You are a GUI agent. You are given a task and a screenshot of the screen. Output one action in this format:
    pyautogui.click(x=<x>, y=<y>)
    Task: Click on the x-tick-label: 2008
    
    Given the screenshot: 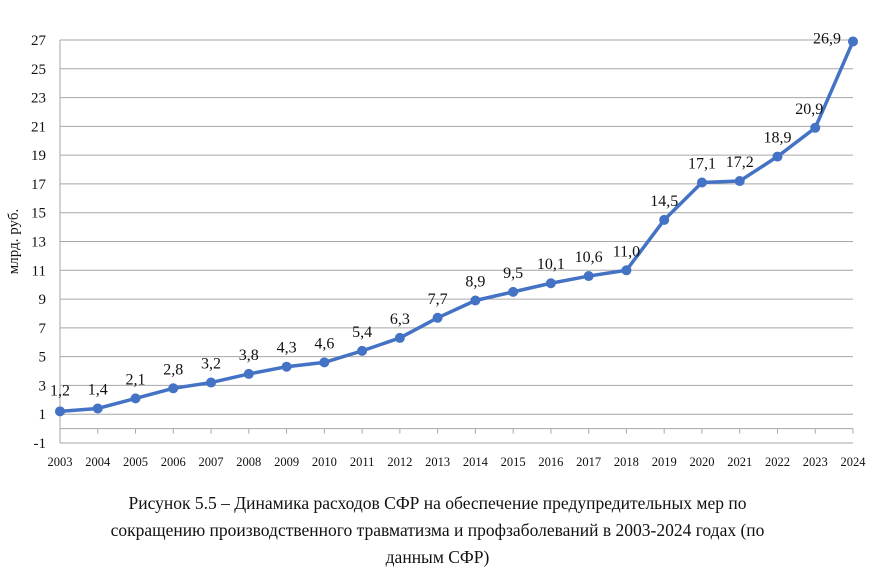 What is the action you would take?
    pyautogui.click(x=248, y=462)
    